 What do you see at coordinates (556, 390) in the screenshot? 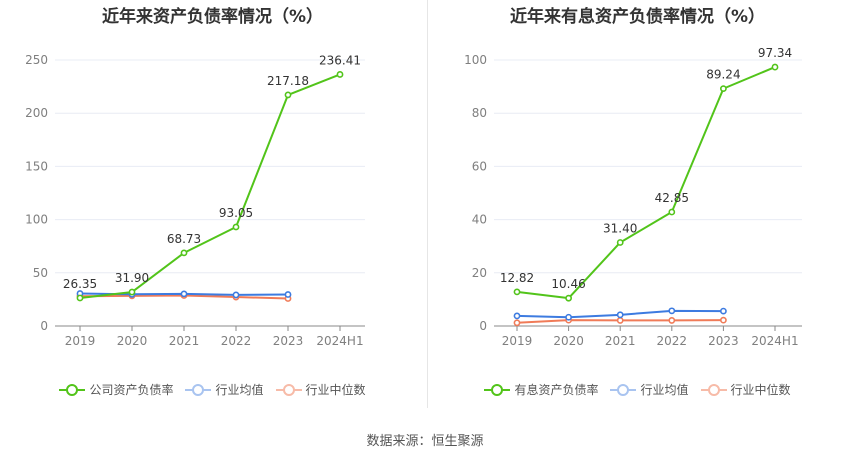
I see `legend-label: 有息资产负债率` at bounding box center [556, 390].